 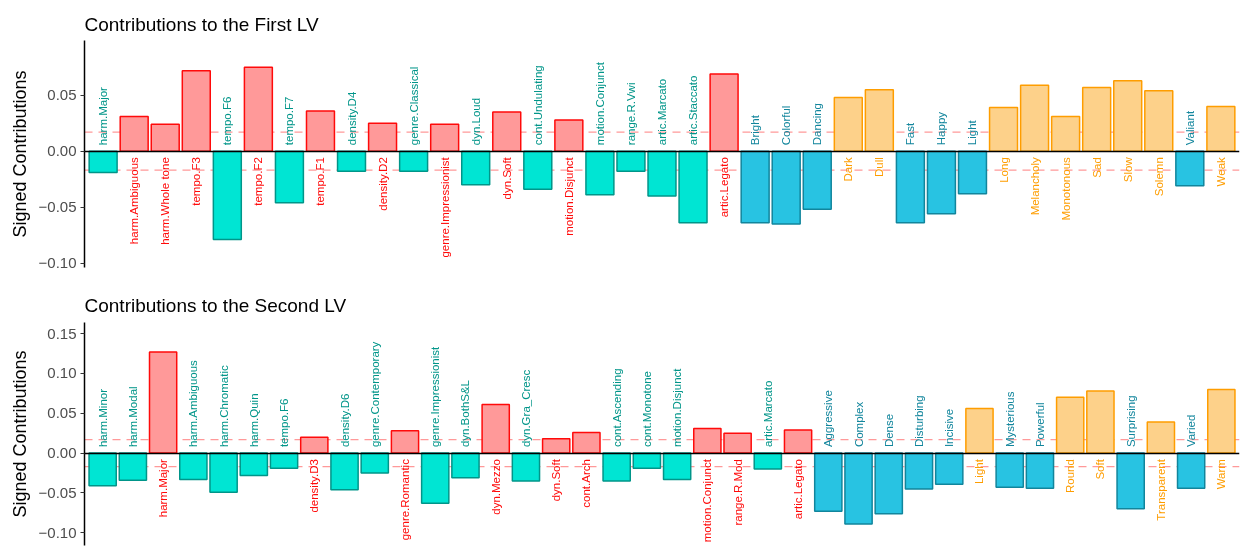 I want to click on x-tick-label: harm.Major, so click(x=163, y=488).